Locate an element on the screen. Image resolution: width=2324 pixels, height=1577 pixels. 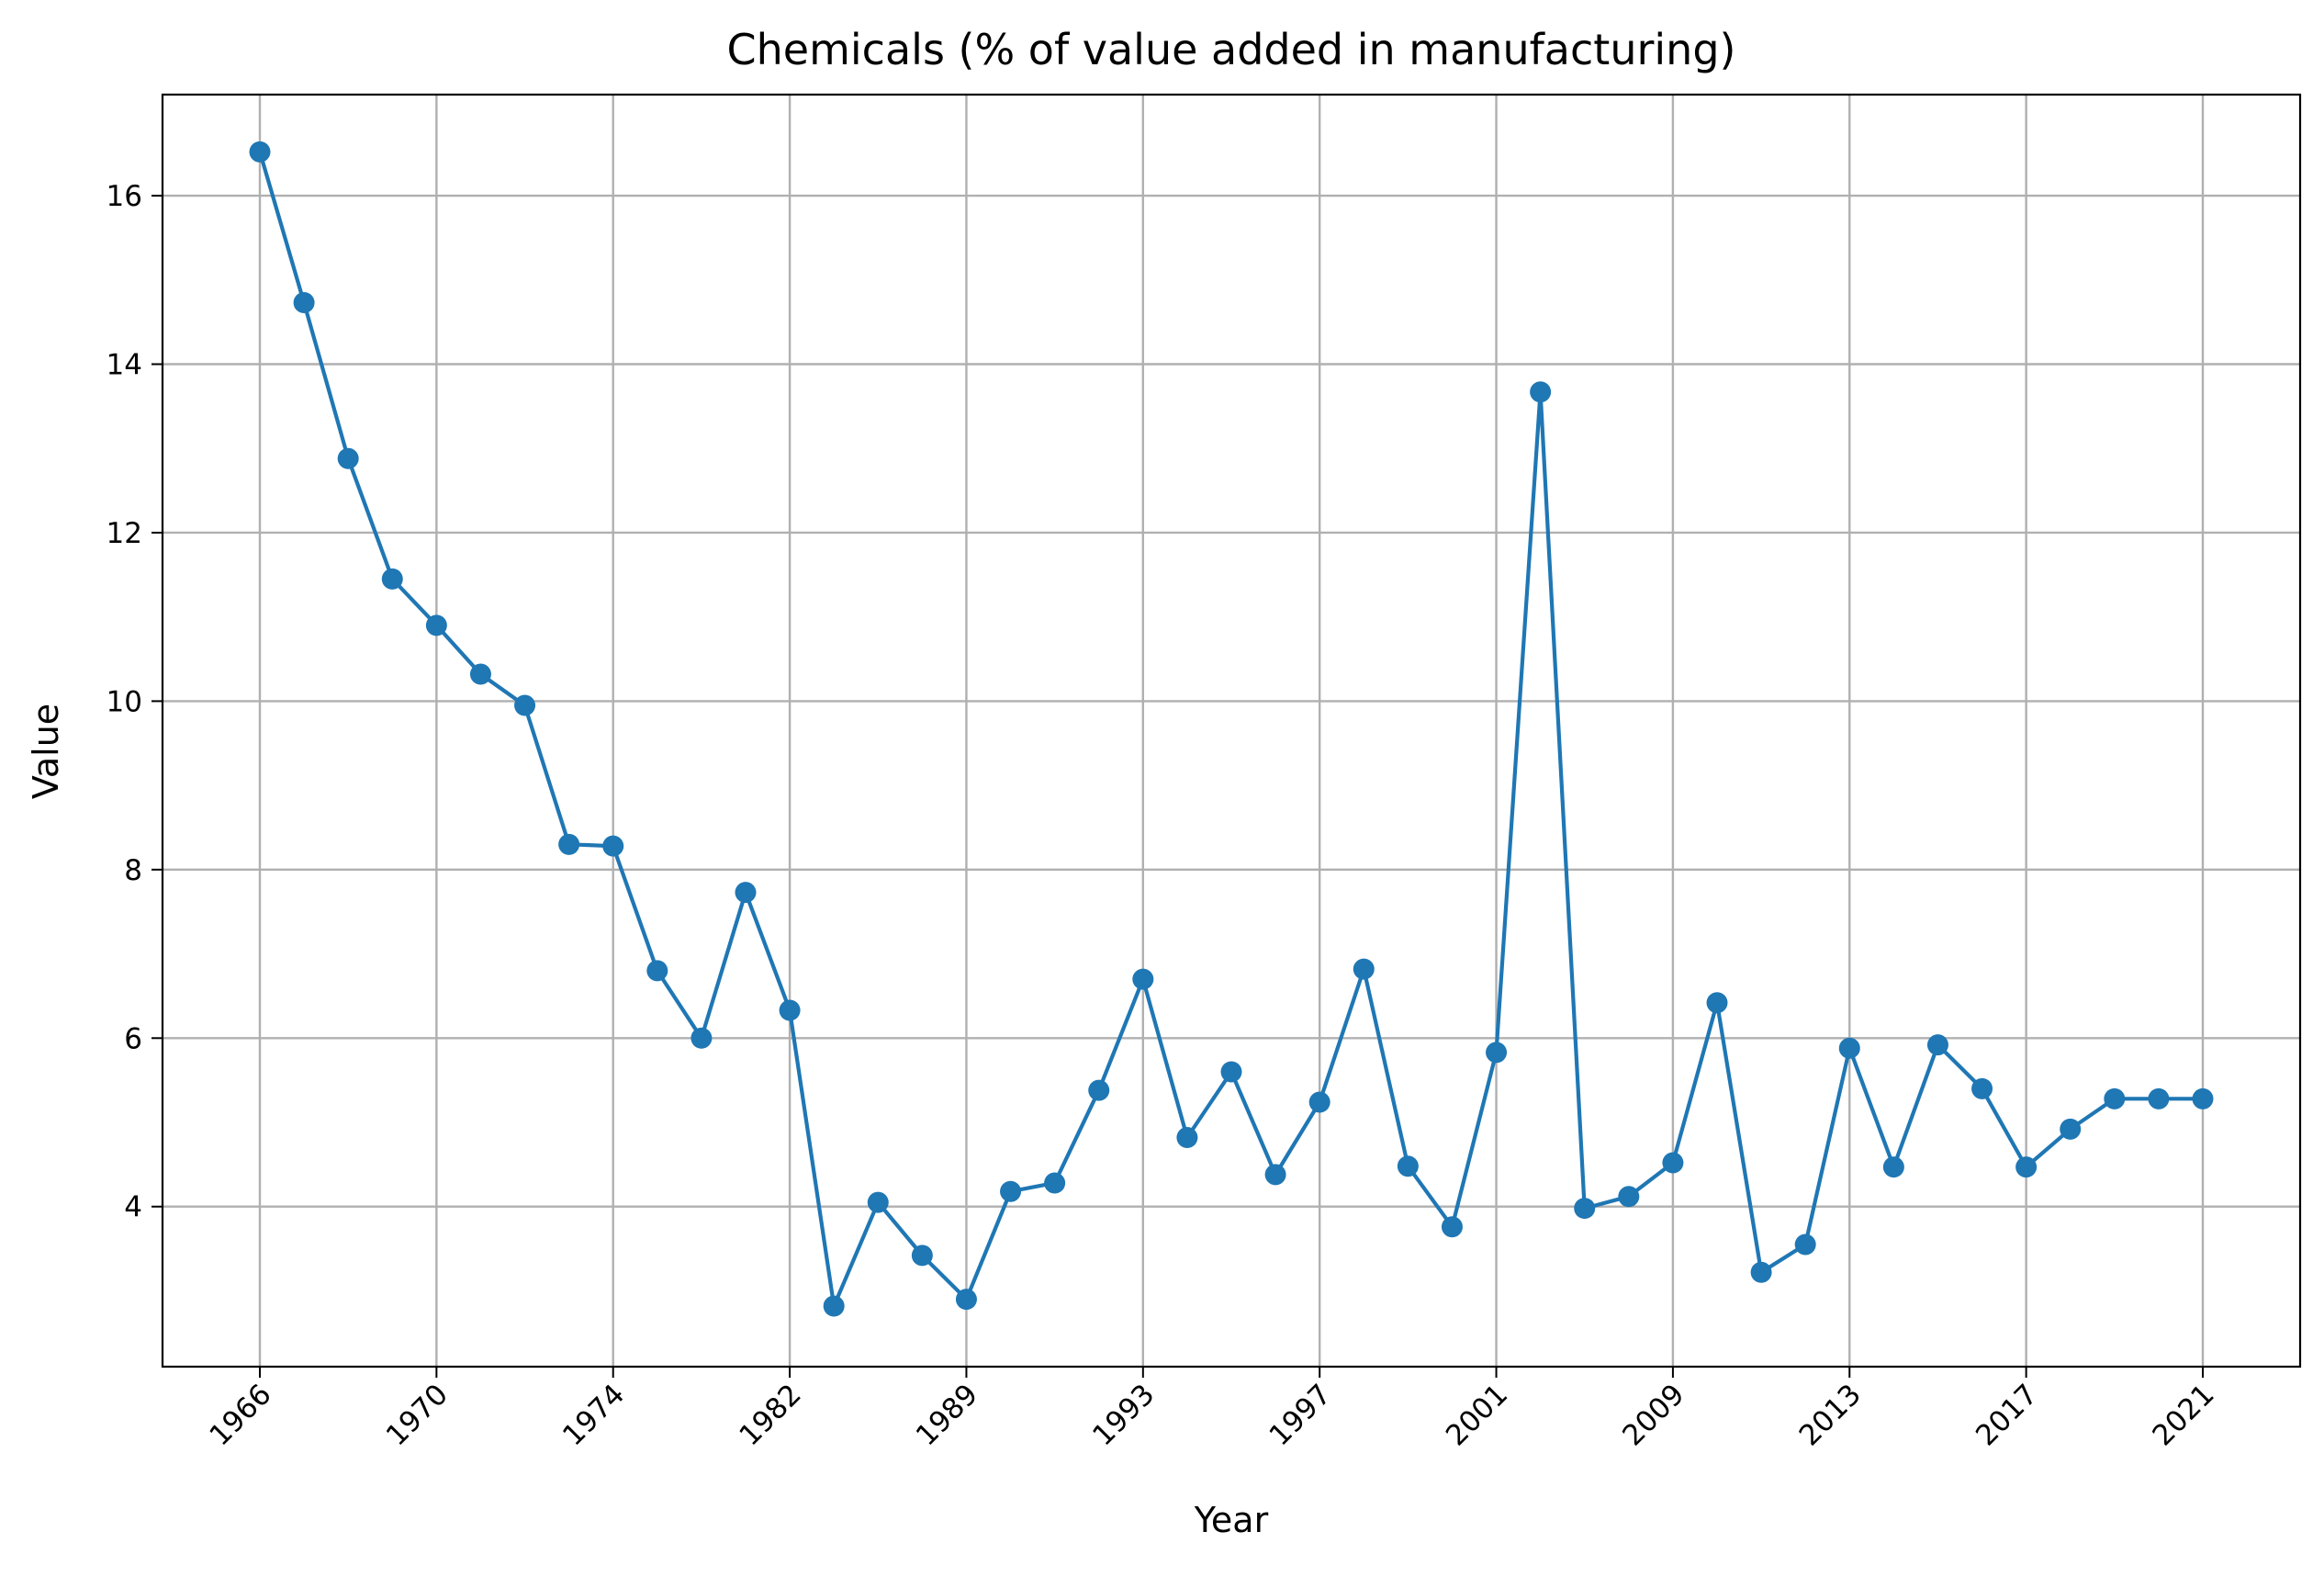
x-tick-label: 1966 is located at coordinates (240, 1415).